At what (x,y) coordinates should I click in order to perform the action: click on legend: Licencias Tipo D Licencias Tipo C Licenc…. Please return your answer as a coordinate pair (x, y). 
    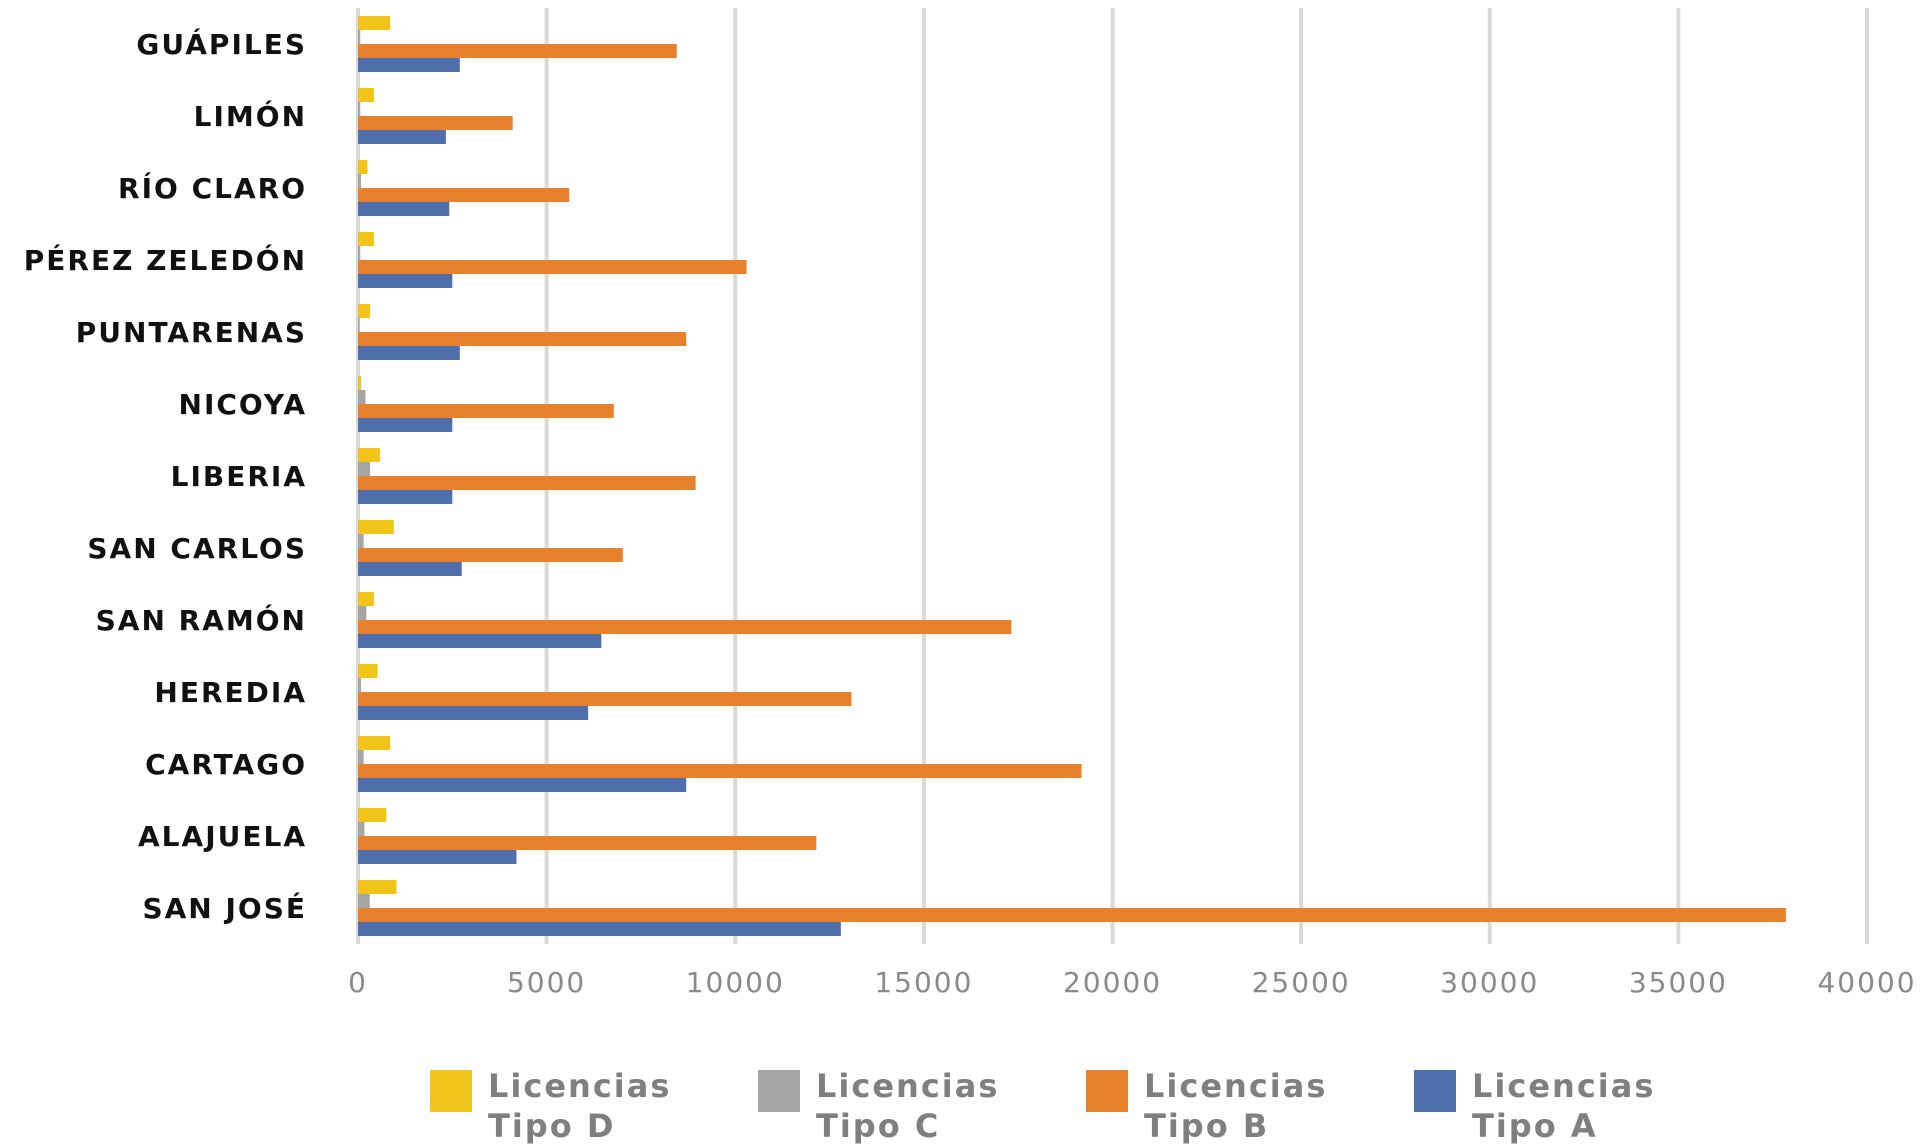
    Looking at the image, I should click on (1086, 1106).